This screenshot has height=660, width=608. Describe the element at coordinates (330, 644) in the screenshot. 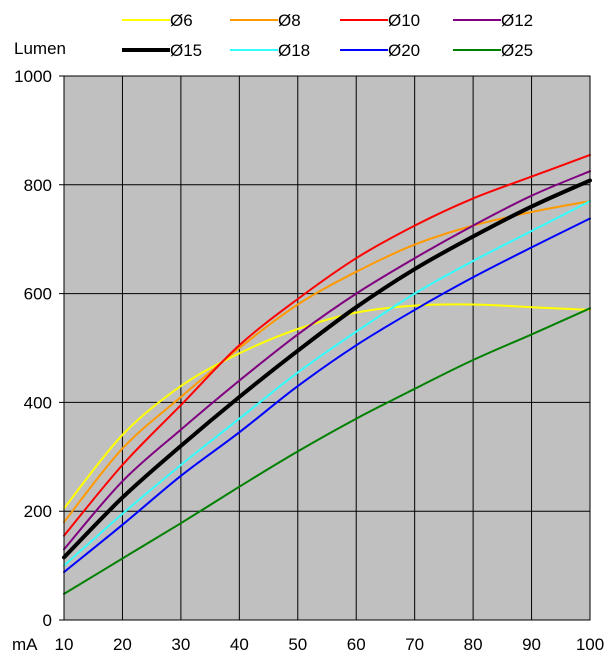

I see `x-axis: 10 20 30 40 50 60 70 80 90 100` at that location.